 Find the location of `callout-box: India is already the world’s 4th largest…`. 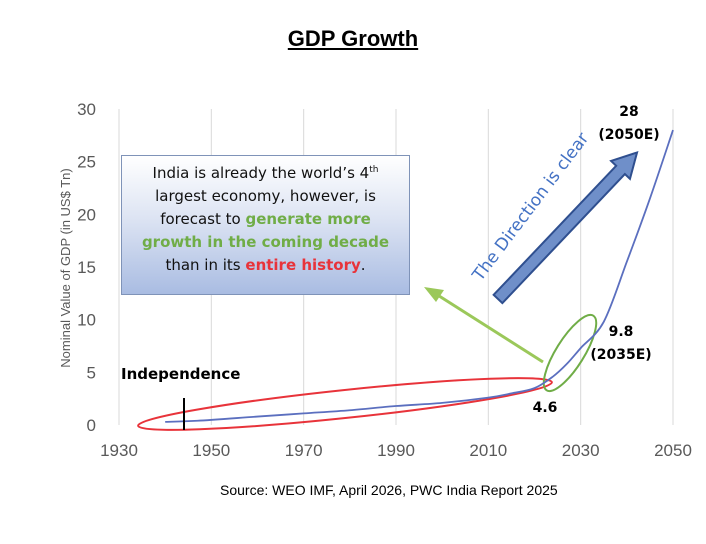

callout-box: India is already the world’s 4th largest… is located at coordinates (265, 225).